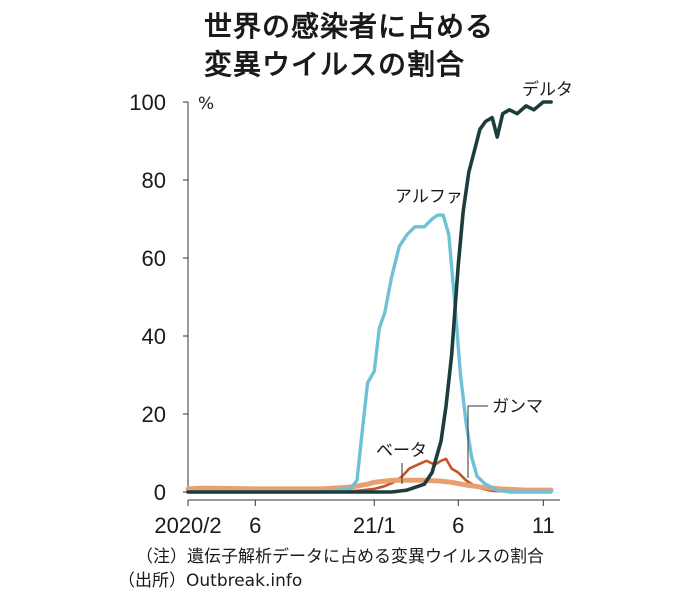 Image resolution: width=690 pixels, height=606 pixels. I want to click on y-tick-label: 0, so click(160, 492).